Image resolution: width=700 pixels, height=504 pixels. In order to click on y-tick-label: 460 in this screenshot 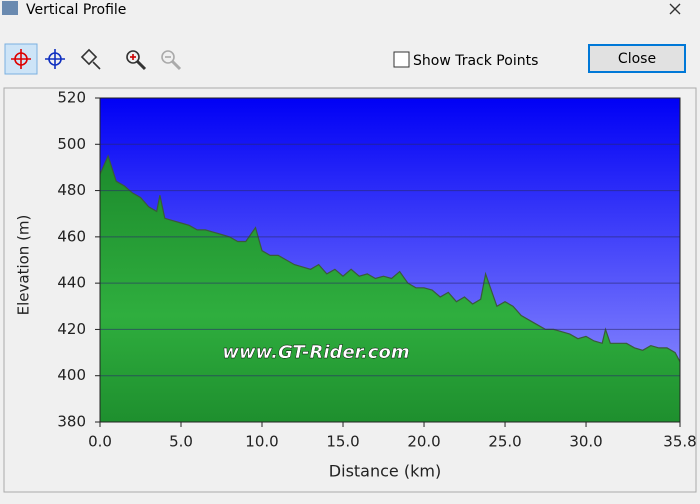, I will do `click(71, 236)`.